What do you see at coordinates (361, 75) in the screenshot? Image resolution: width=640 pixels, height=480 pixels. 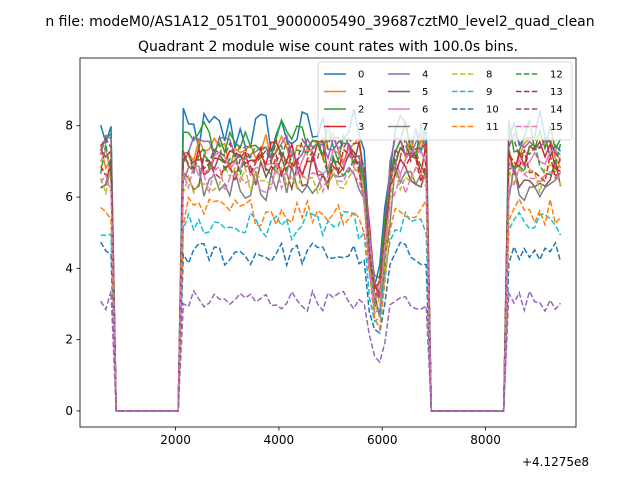 I see `legend-label: 0` at bounding box center [361, 75].